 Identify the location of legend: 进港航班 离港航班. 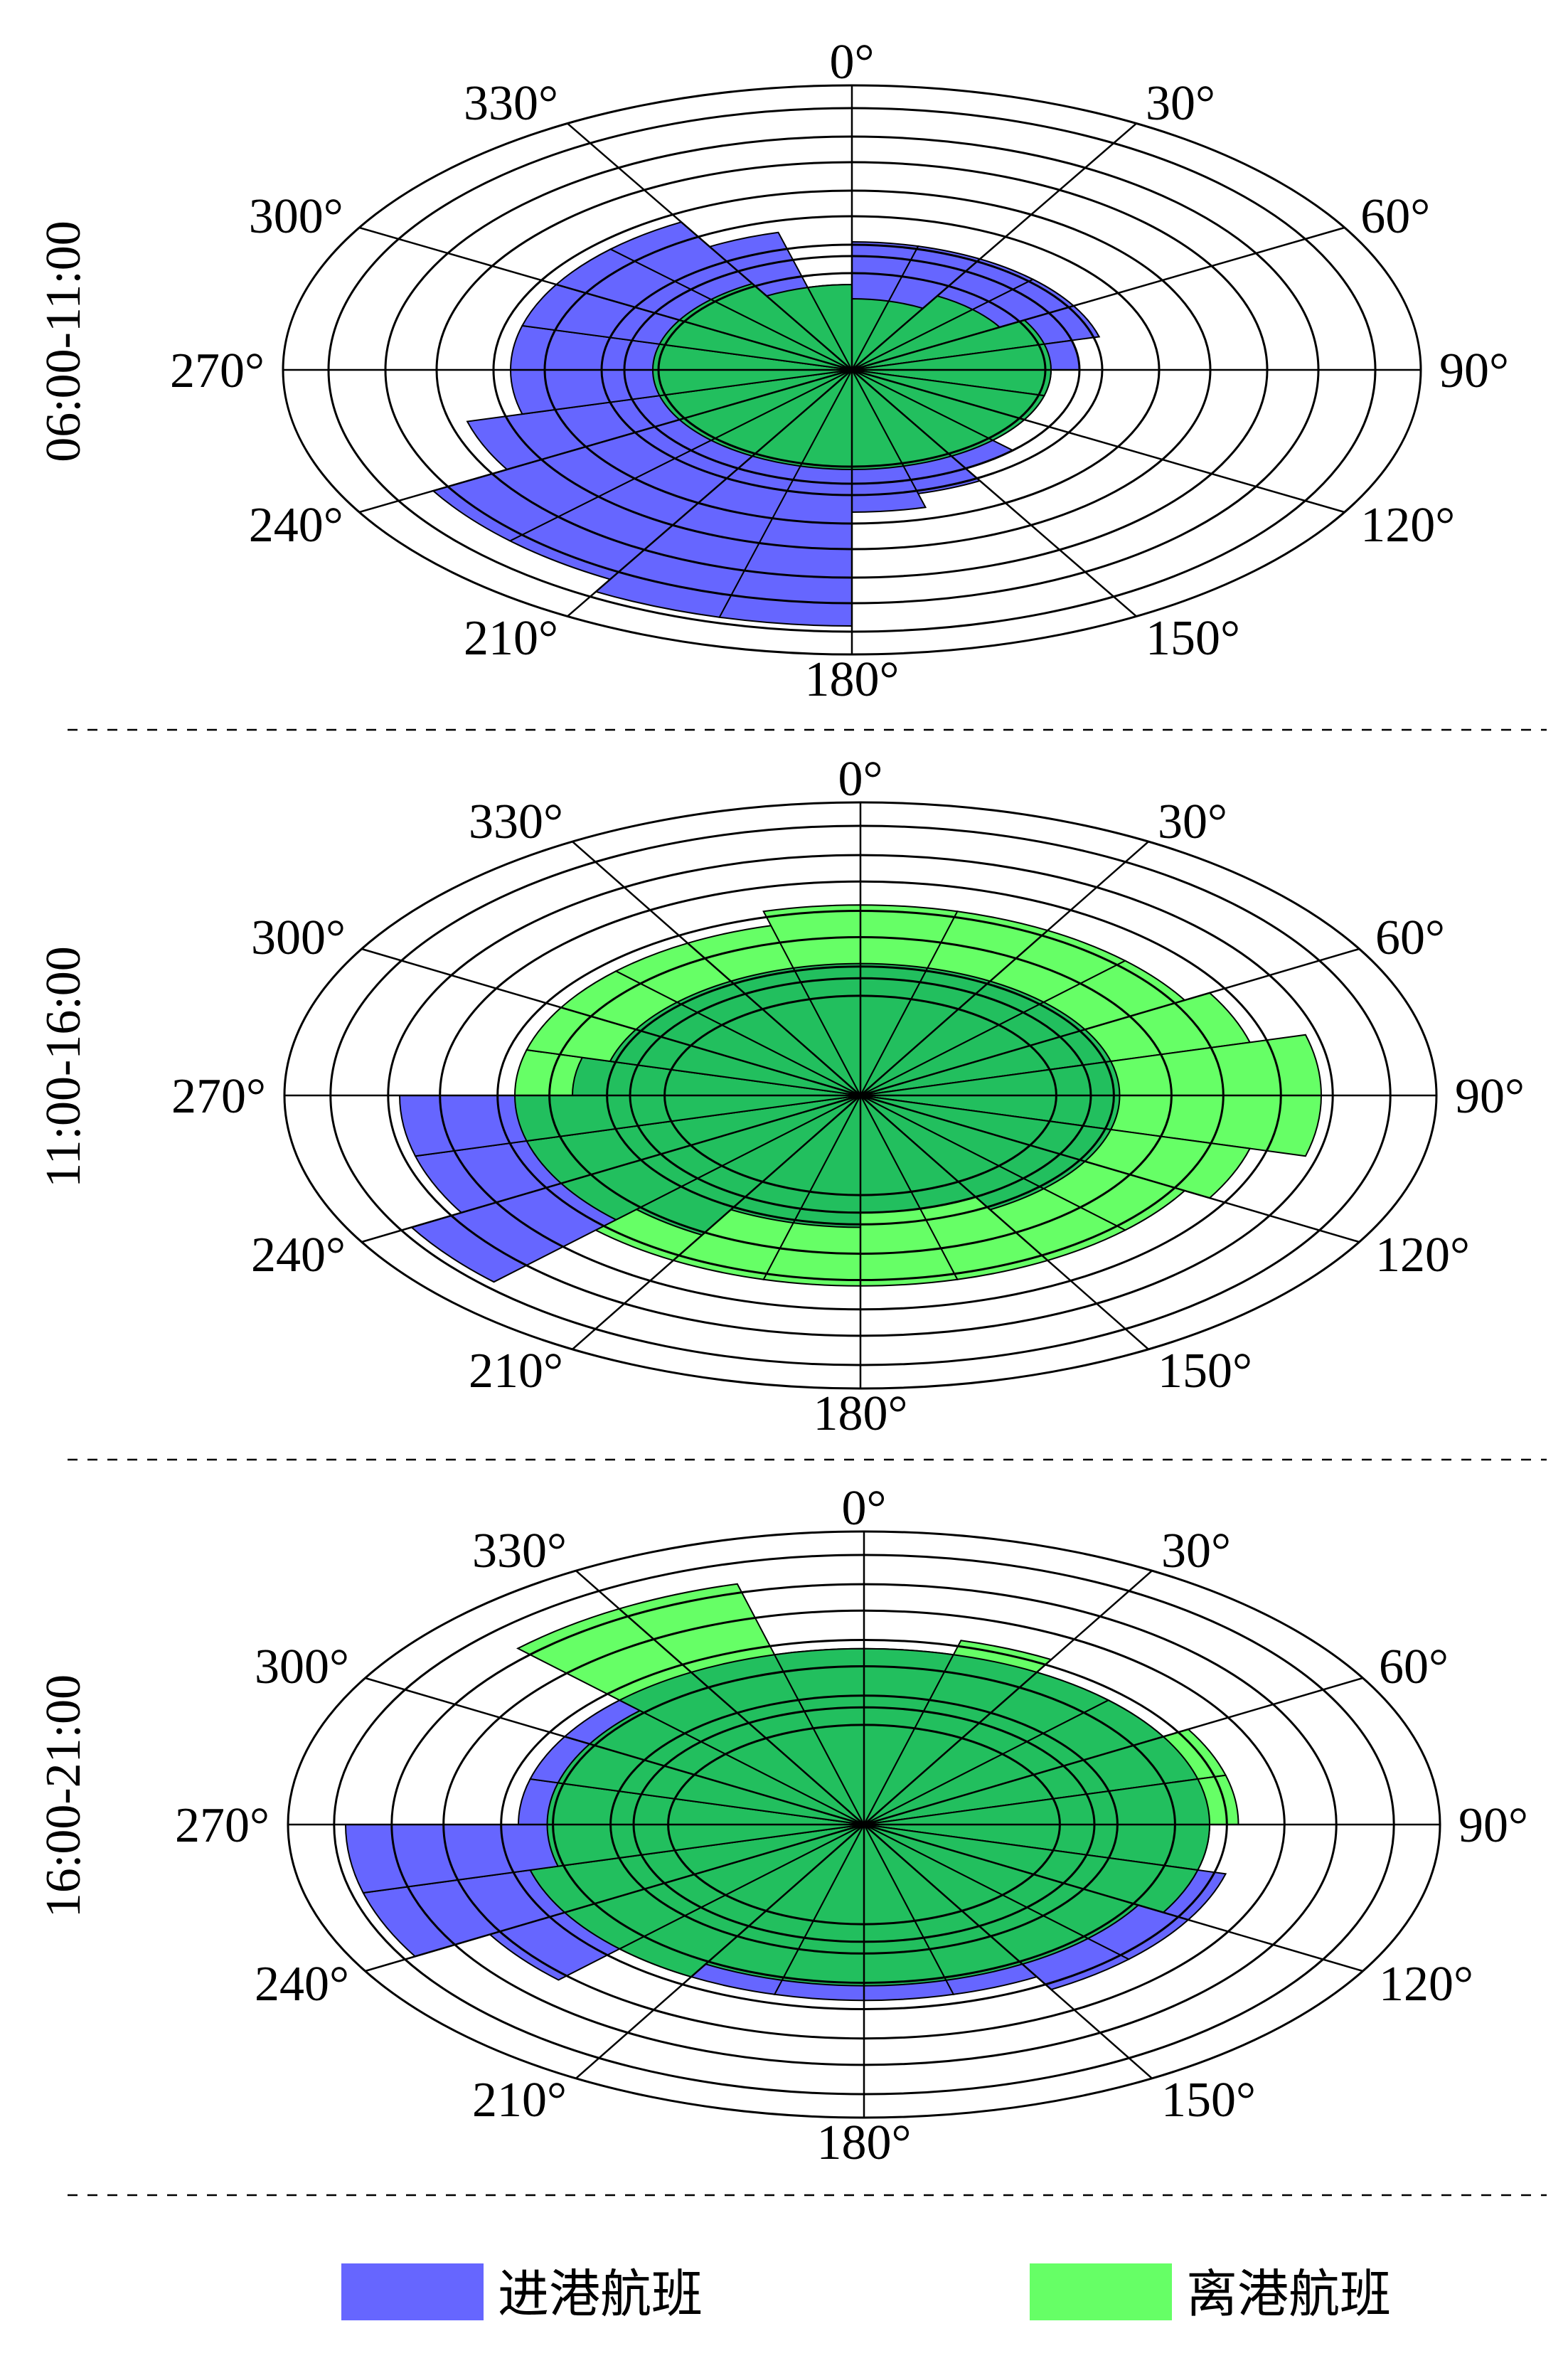
(866, 2293).